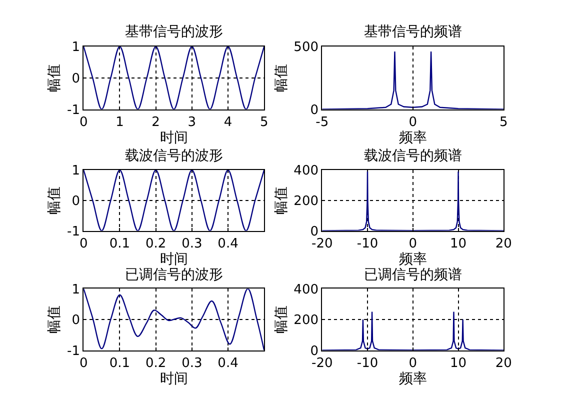 This screenshot has width=561, height=420. I want to click on chart-title: 载波信号的频谱, so click(413, 156).